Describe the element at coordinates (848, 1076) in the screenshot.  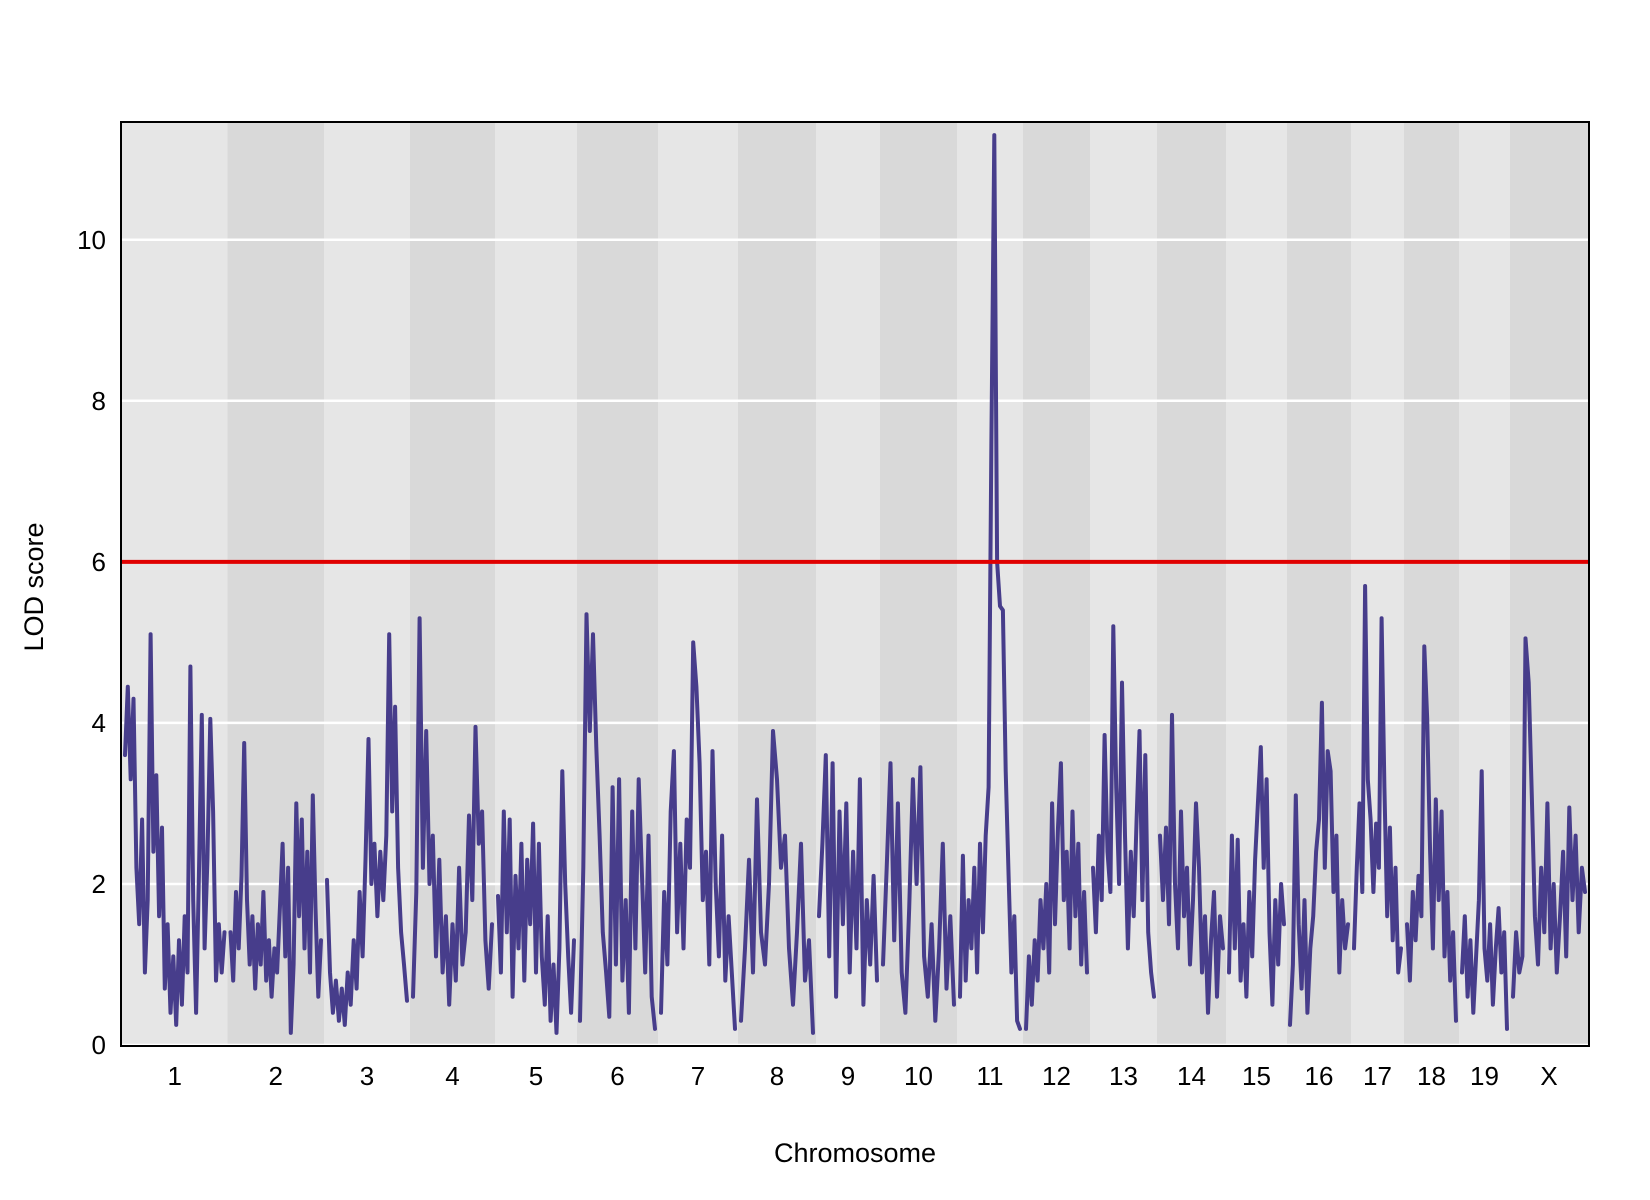
I see `x-tick-label-chr-9: 9` at that location.